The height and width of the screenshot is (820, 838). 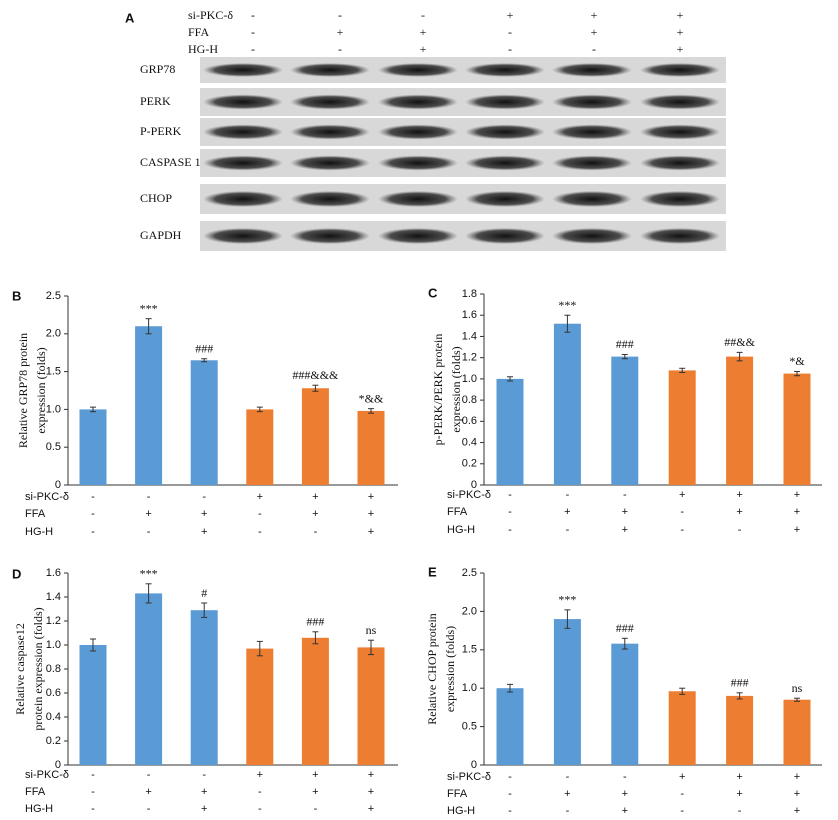 I want to click on y-axis-label: expression (folds), so click(x=450, y=669).